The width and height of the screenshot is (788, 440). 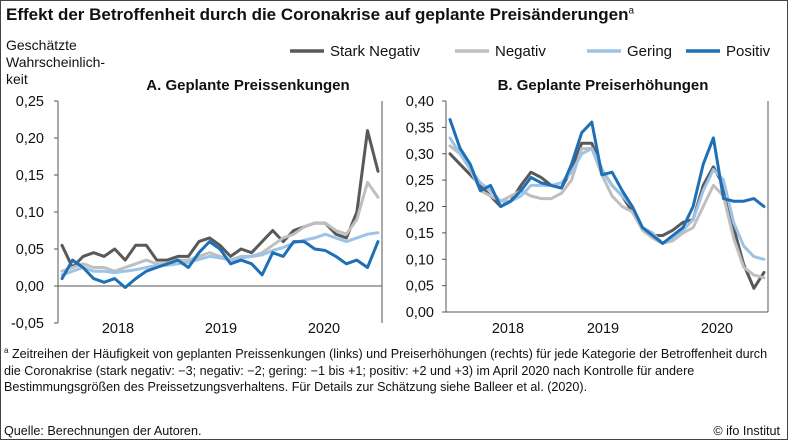 What do you see at coordinates (603, 85) in the screenshot?
I see `panel-title: B. Geplante Preiserhöhungen` at bounding box center [603, 85].